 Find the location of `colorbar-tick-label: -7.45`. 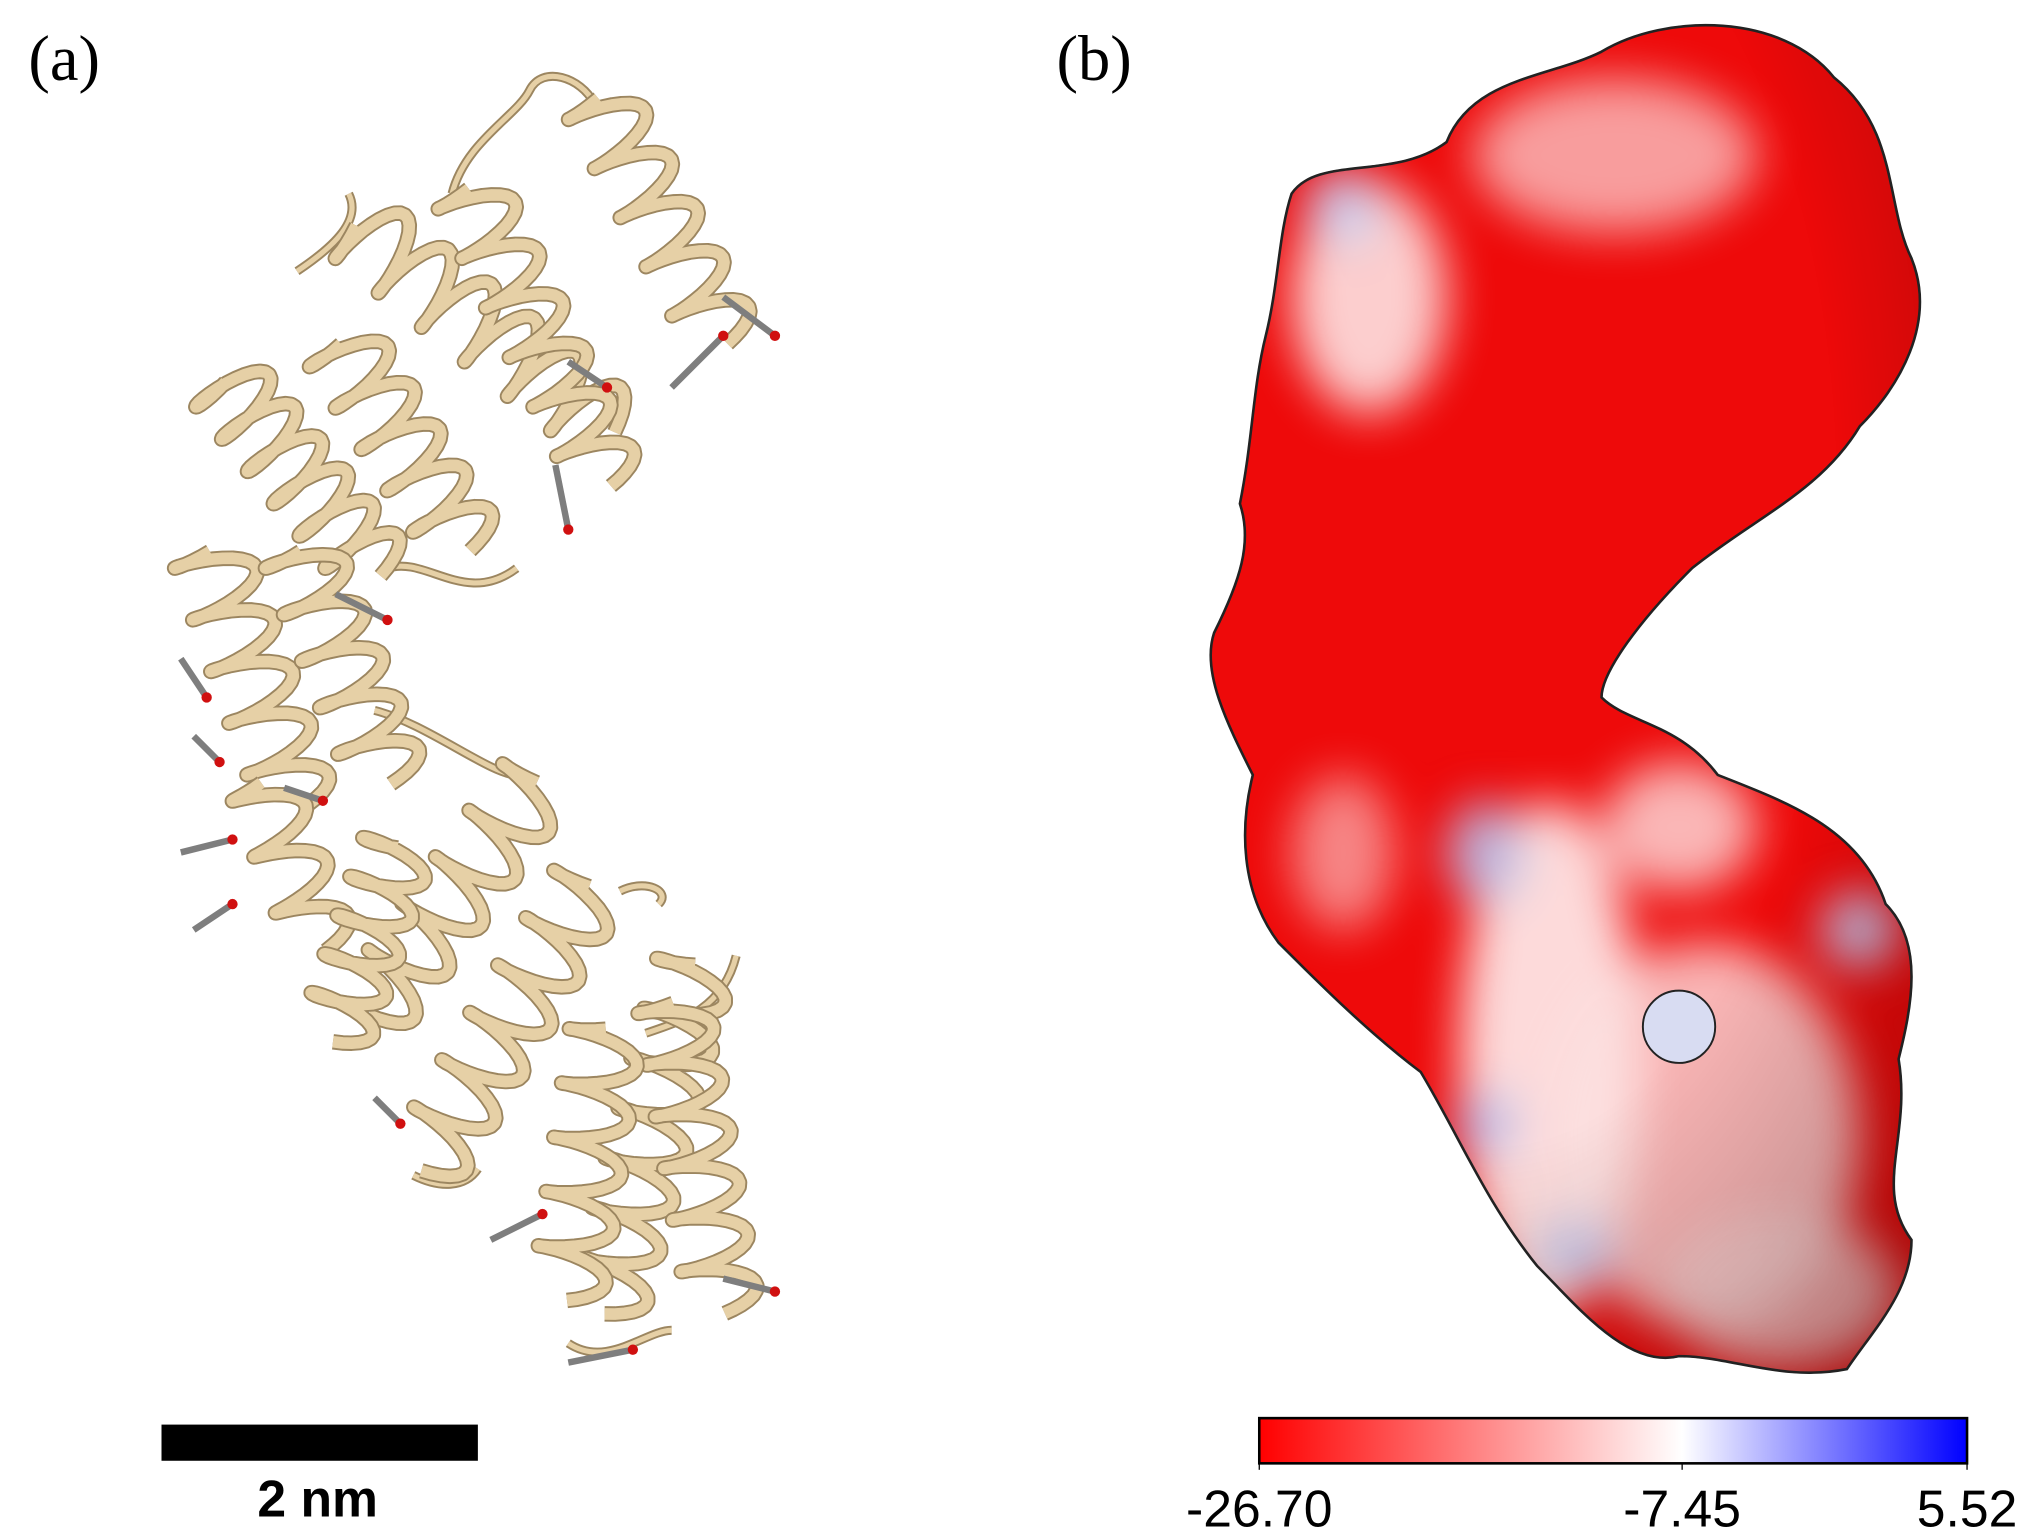

colorbar-tick-label: -7.45 is located at coordinates (1682, 1507).